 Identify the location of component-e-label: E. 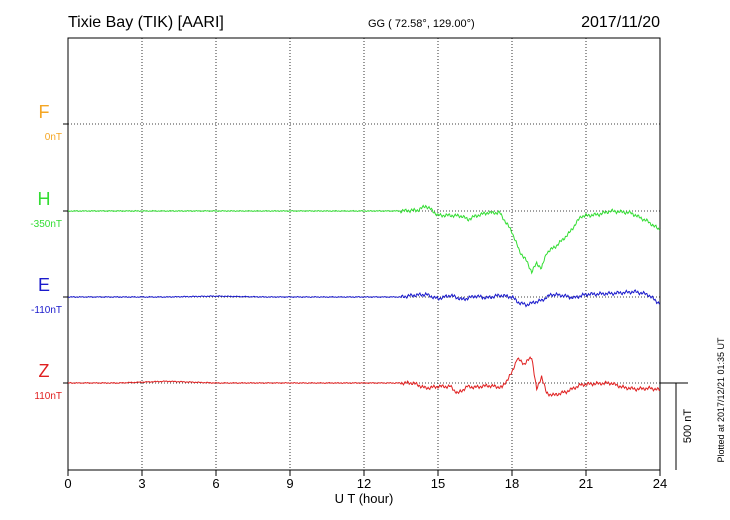
(44, 285).